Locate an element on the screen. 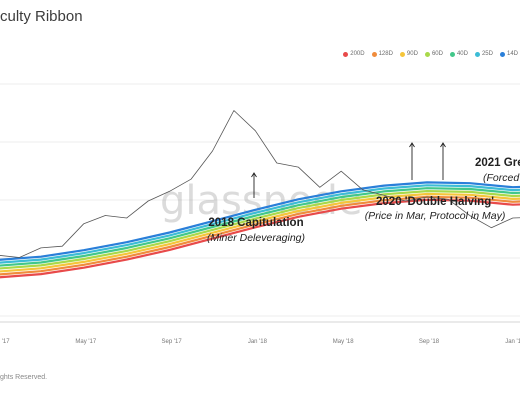 The height and width of the screenshot is (400, 520). x-tick-label: Jan '18 is located at coordinates (258, 342).